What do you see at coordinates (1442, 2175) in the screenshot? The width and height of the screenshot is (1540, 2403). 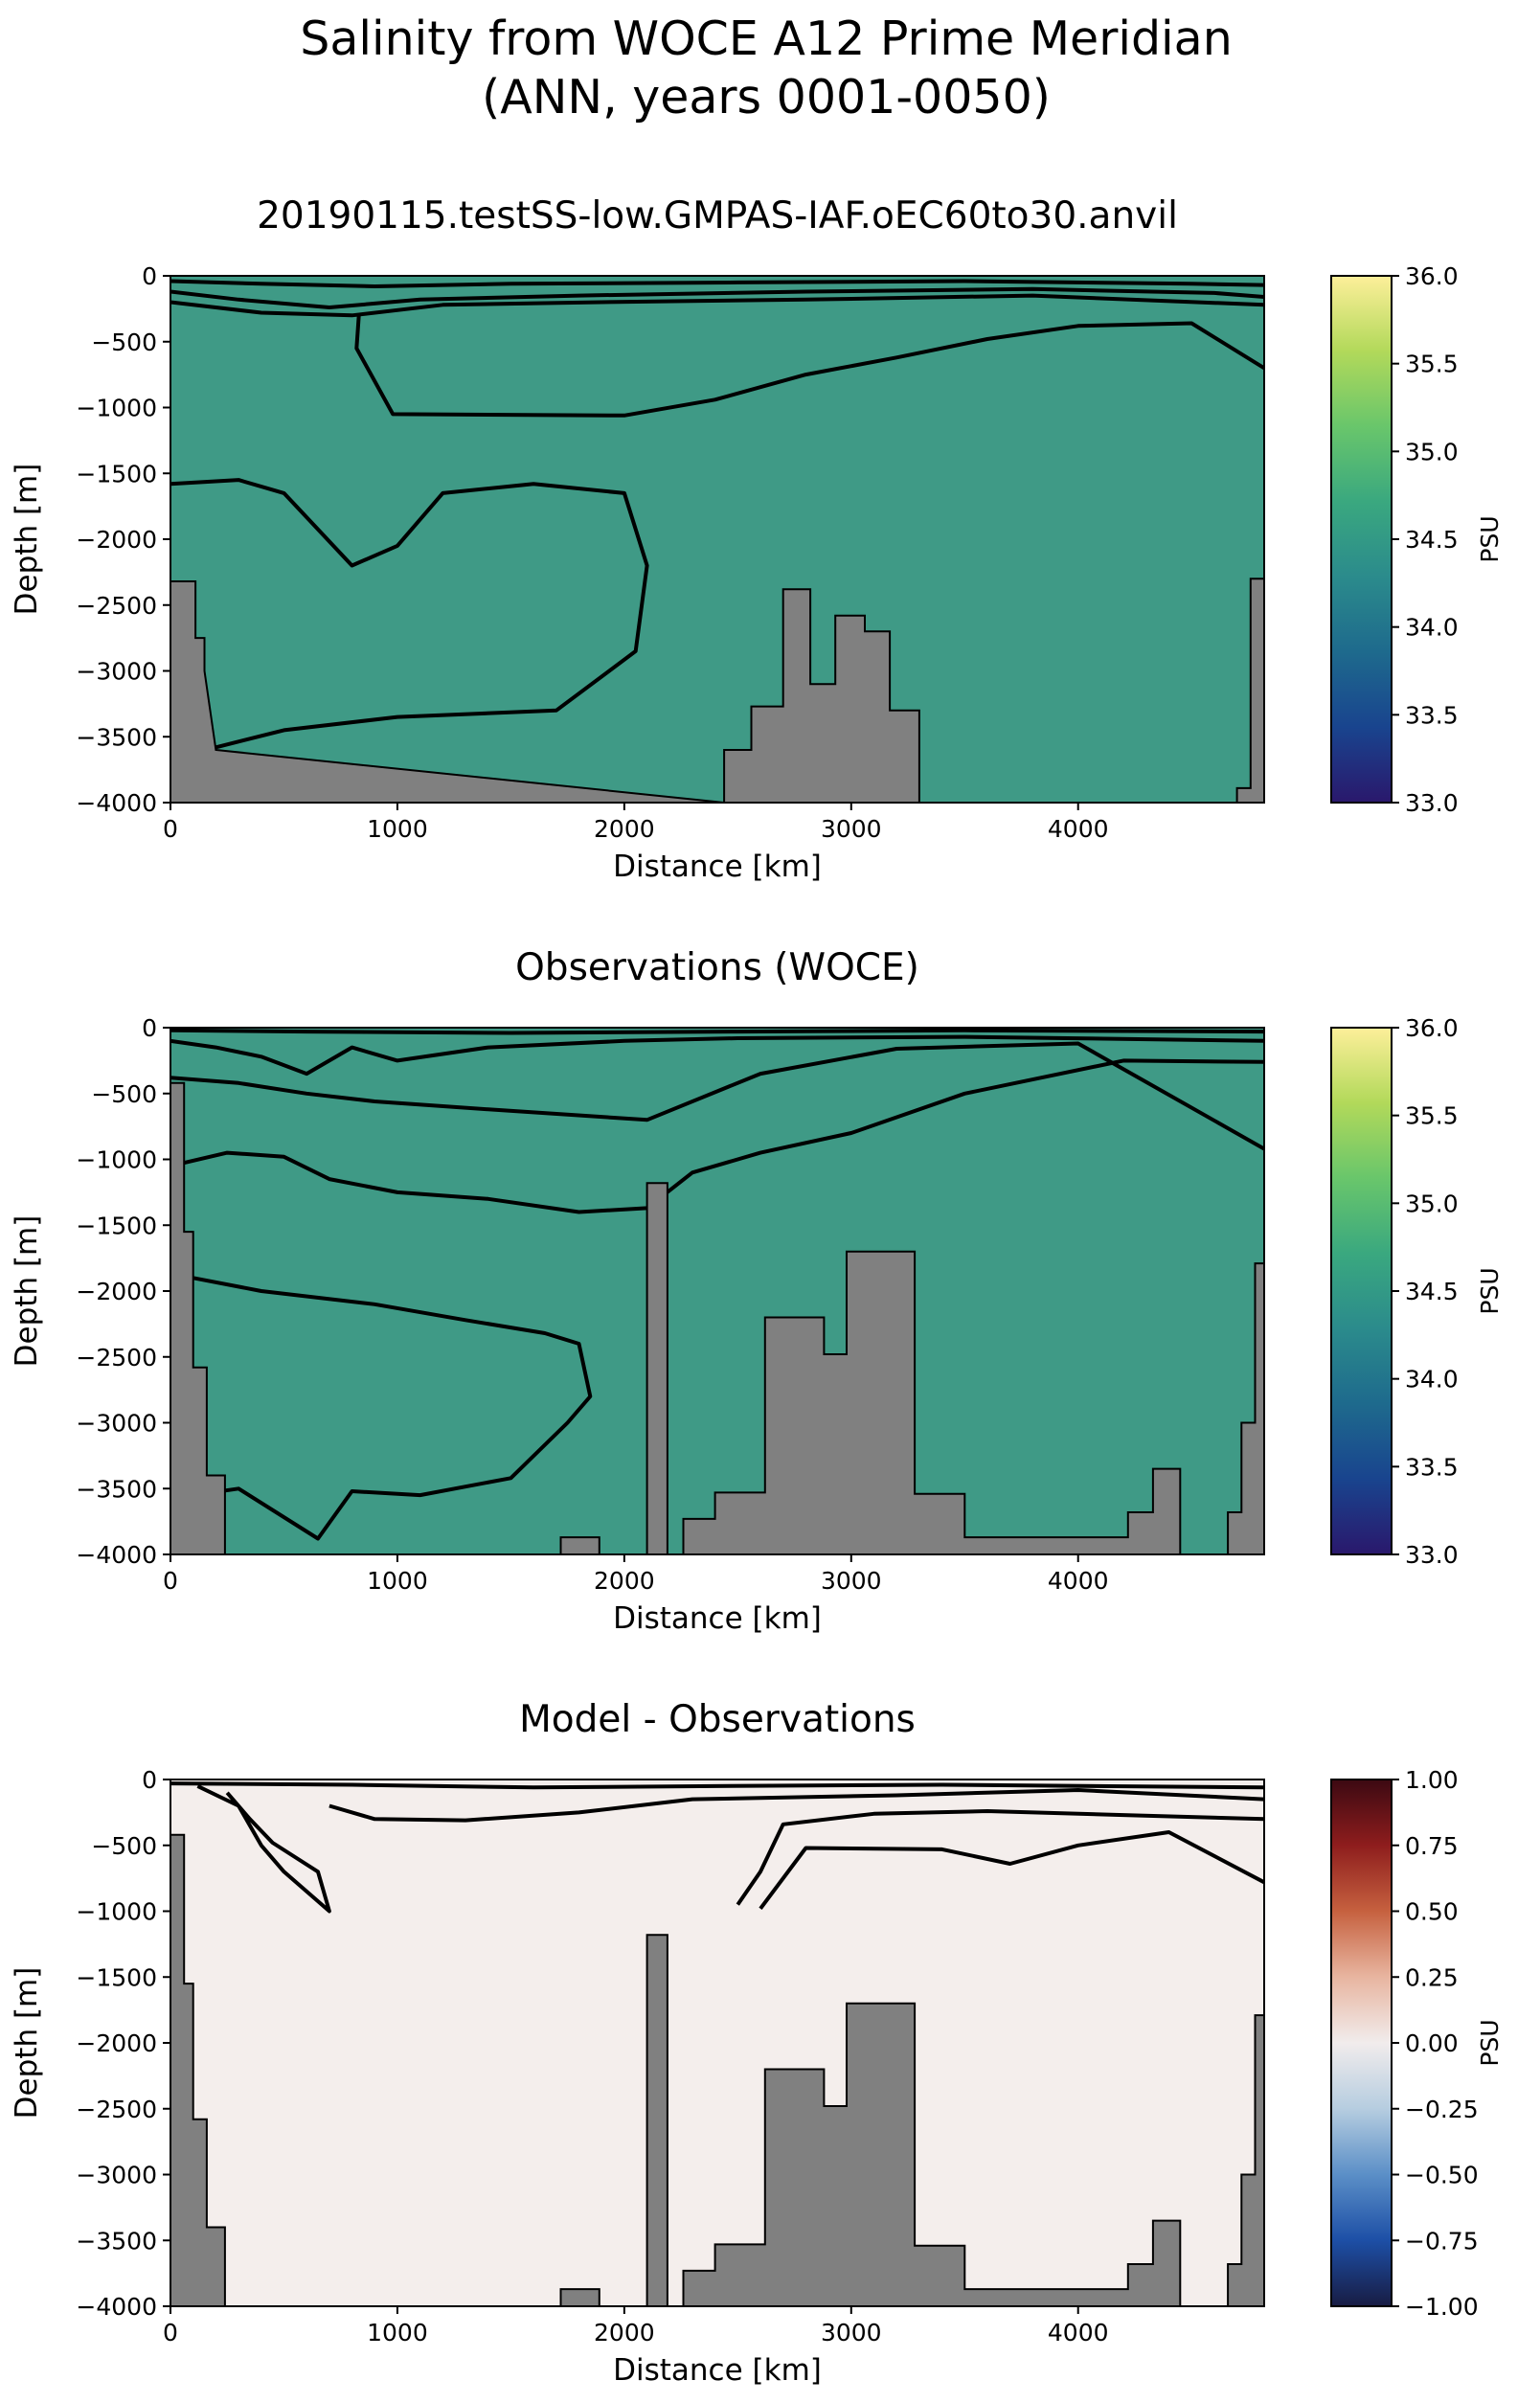 I see `colorbar-tick-label: −0.50` at bounding box center [1442, 2175].